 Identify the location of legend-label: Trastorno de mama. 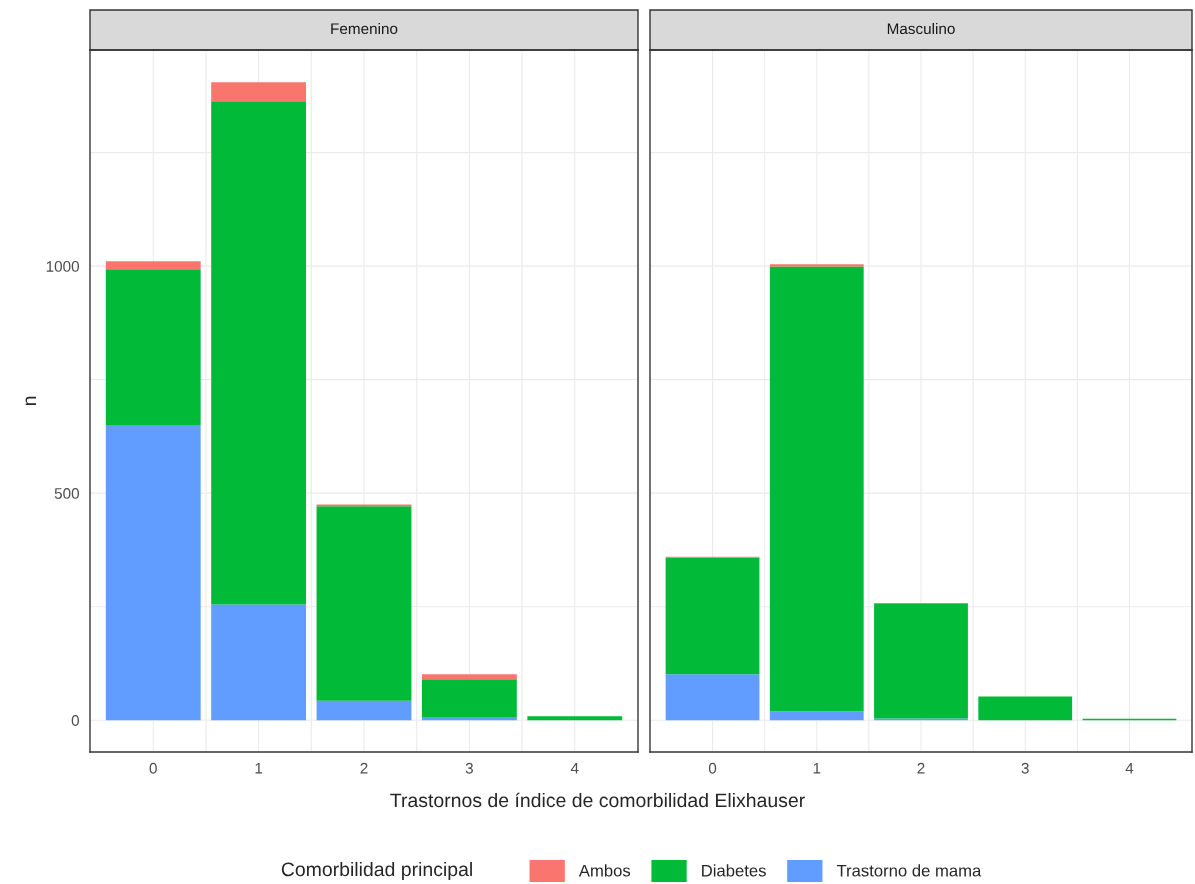
(909, 870).